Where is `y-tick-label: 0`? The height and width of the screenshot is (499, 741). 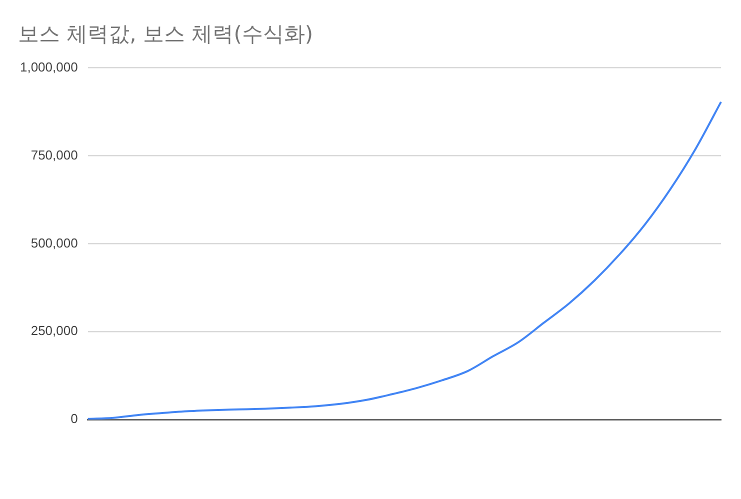
y-tick-label: 0 is located at coordinates (74, 418).